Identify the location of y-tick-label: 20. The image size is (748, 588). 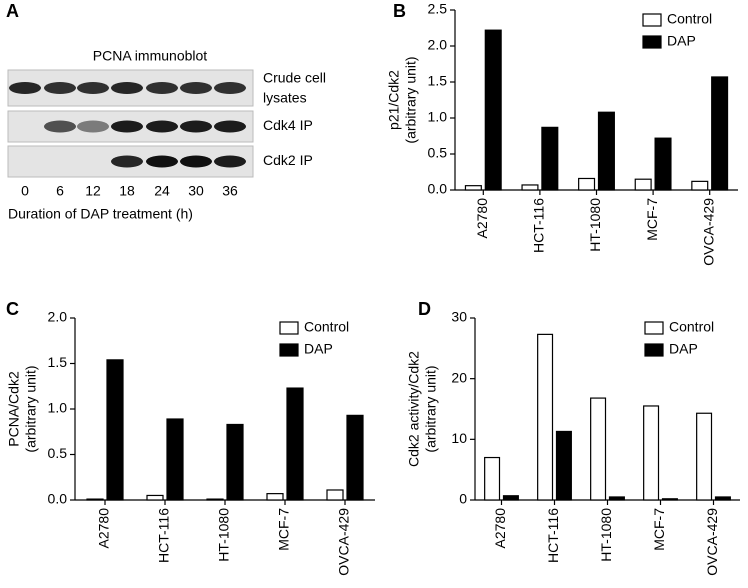
(459, 377).